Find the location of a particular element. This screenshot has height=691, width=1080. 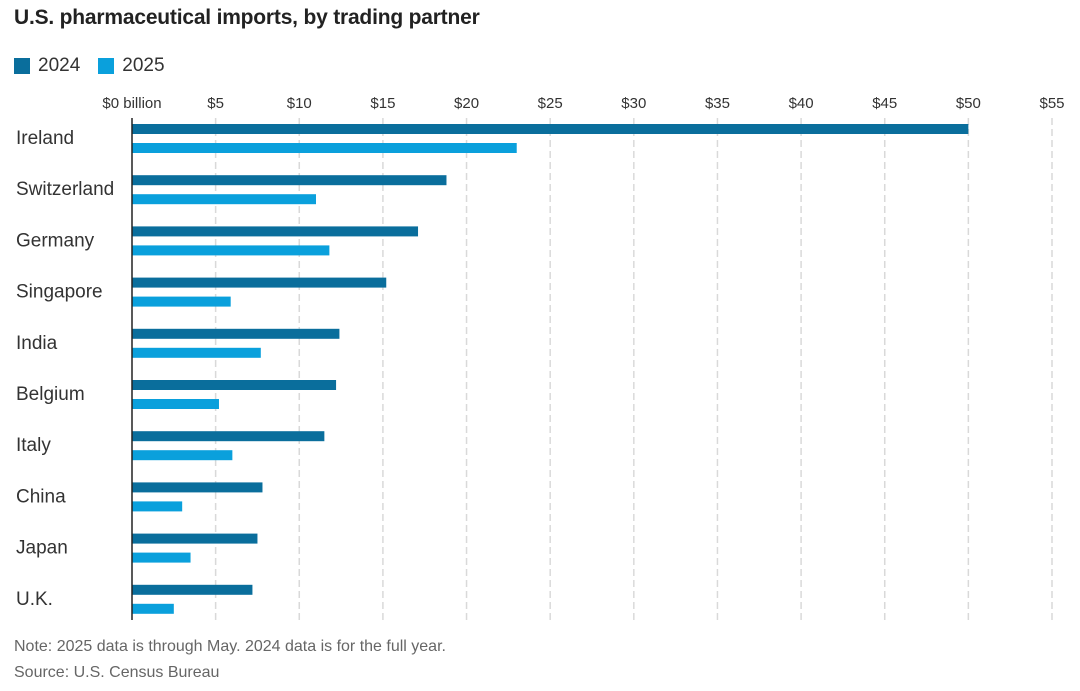

category-label: Germany is located at coordinates (55, 240).